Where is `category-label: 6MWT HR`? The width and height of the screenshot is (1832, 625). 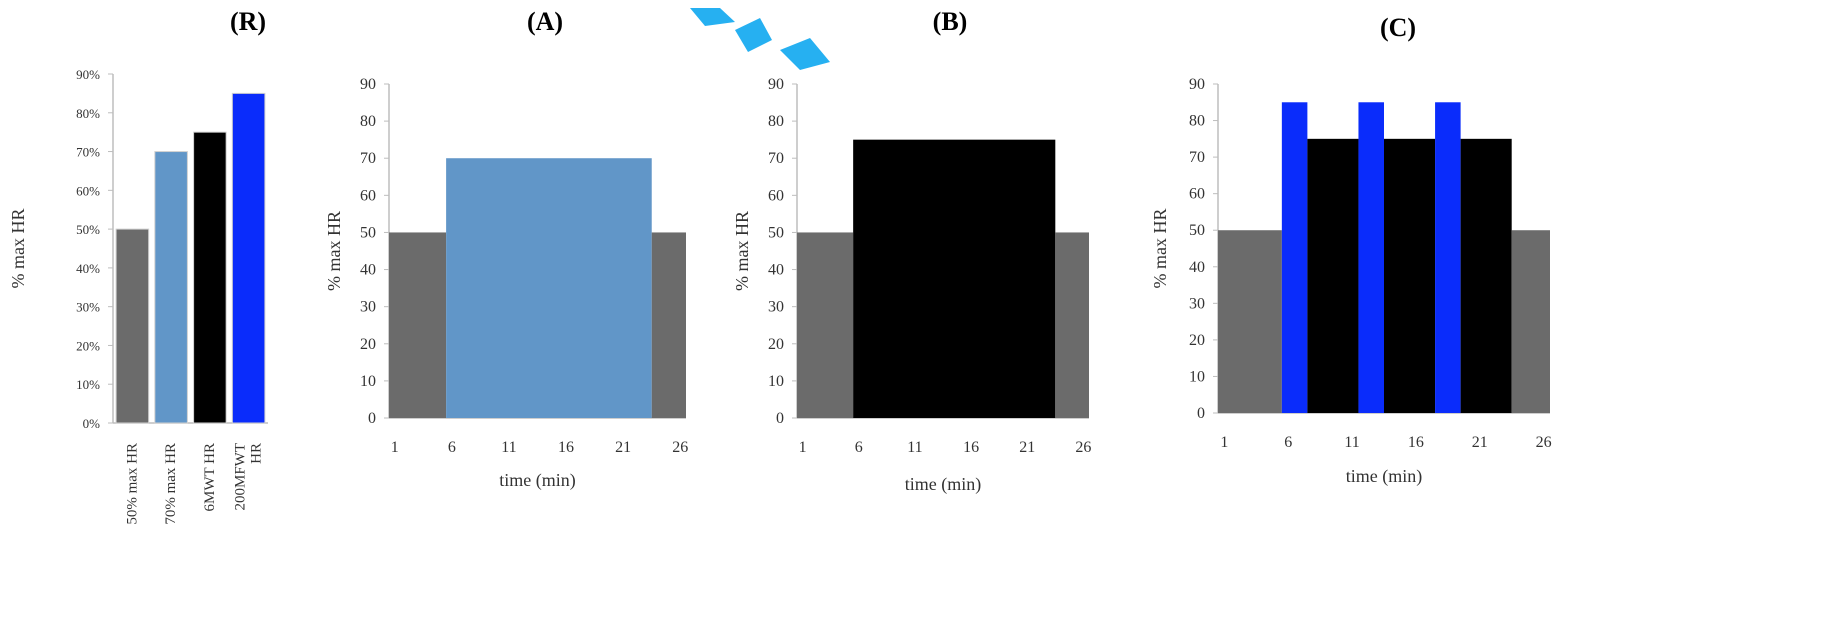 category-label: 6MWT HR is located at coordinates (210, 477).